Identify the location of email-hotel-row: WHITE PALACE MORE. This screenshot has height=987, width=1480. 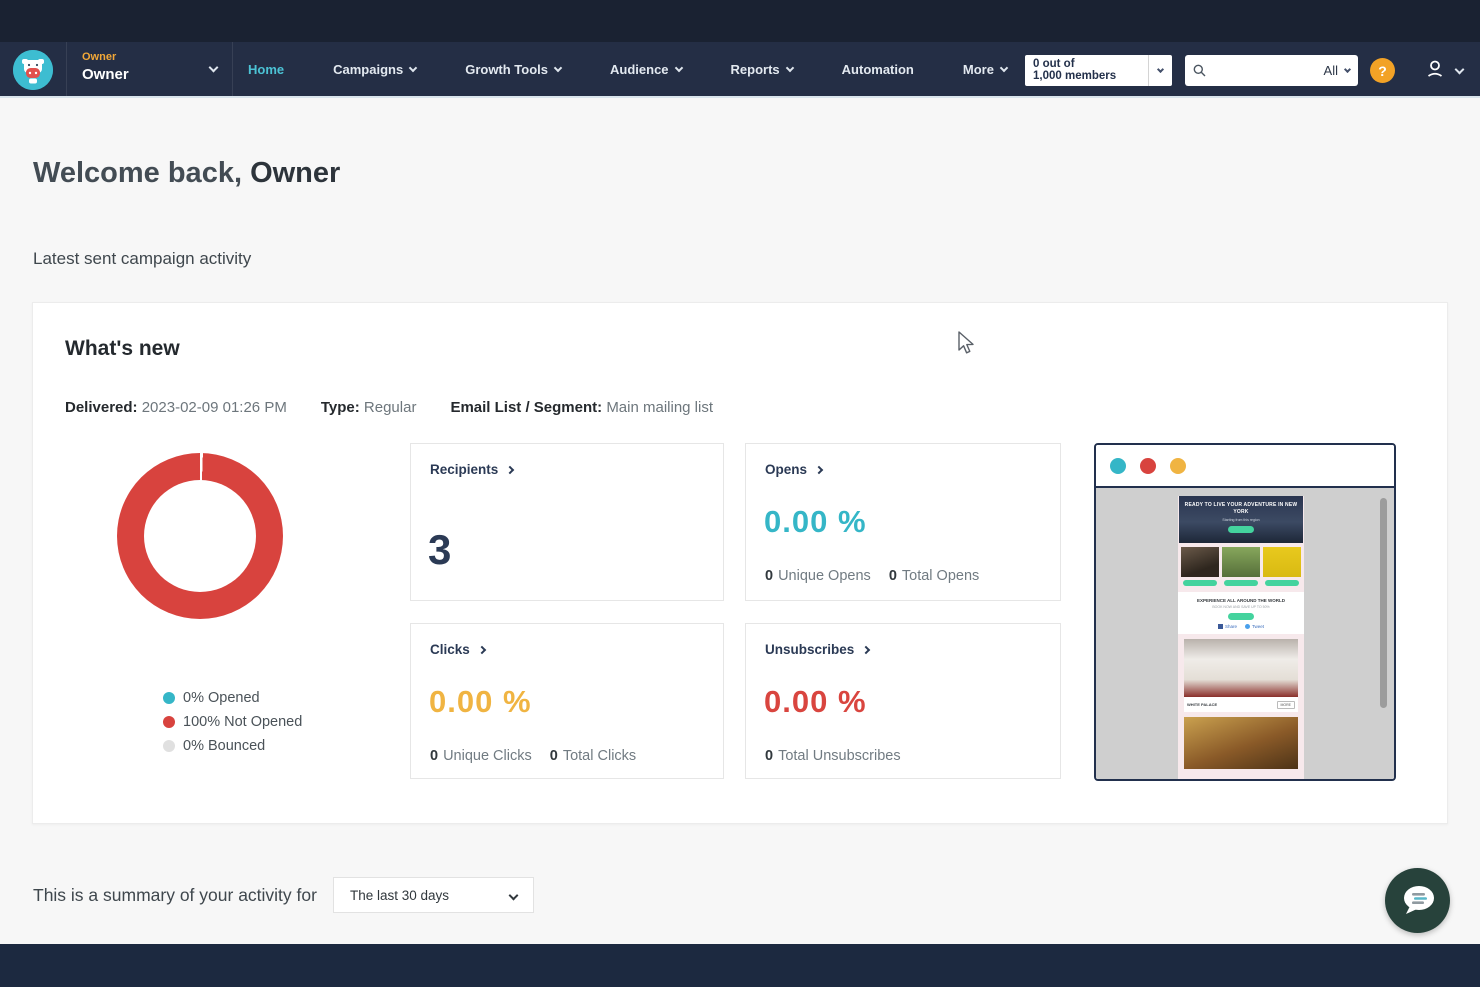
(1241, 704).